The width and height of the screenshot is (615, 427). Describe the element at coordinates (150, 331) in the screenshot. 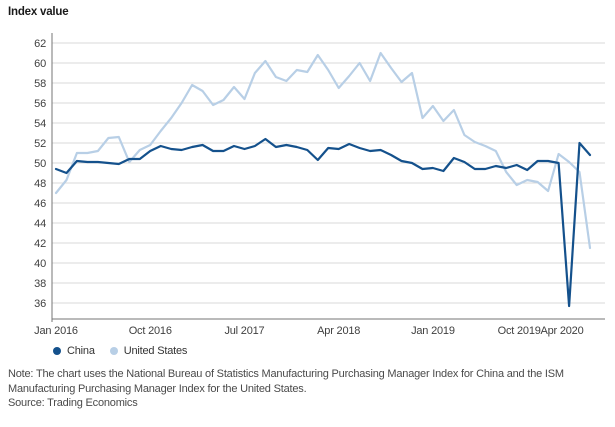

I see `x-tick-label: Oct 2016` at that location.